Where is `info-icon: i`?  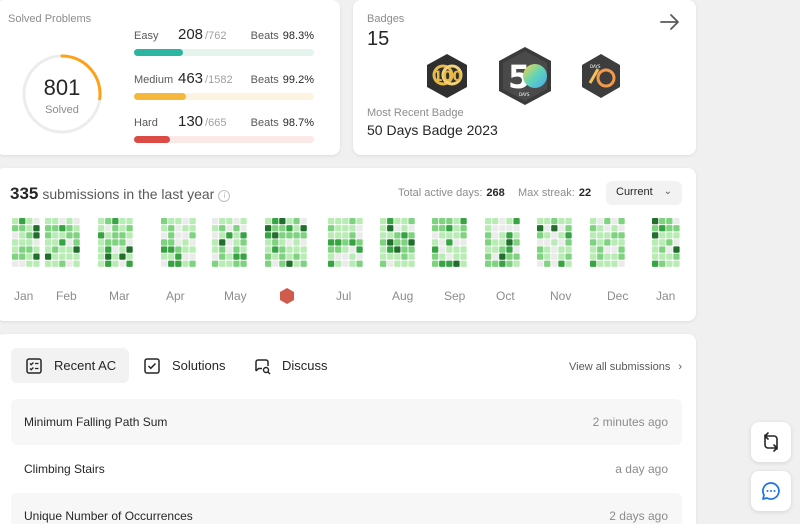 info-icon: i is located at coordinates (224, 196).